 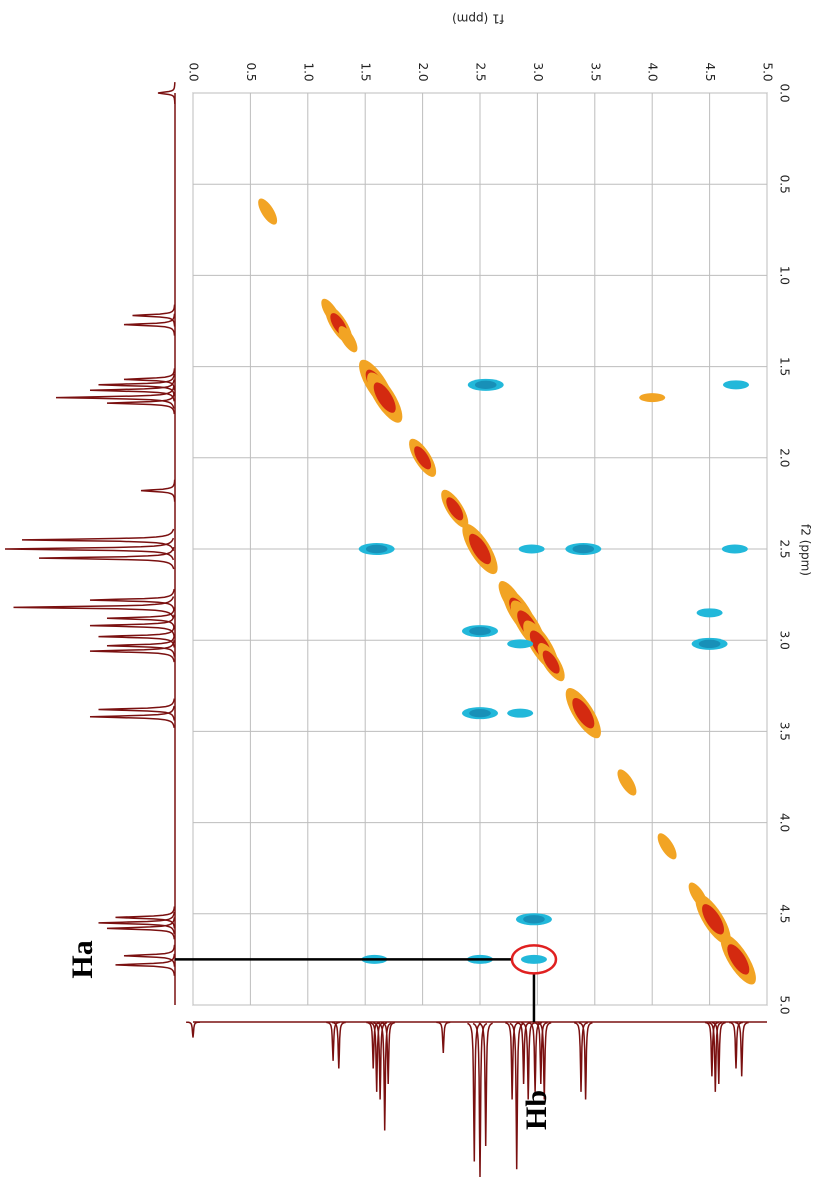 What do you see at coordinates (785, 822) in the screenshot?
I see `y-tick-label: 4.0` at bounding box center [785, 822].